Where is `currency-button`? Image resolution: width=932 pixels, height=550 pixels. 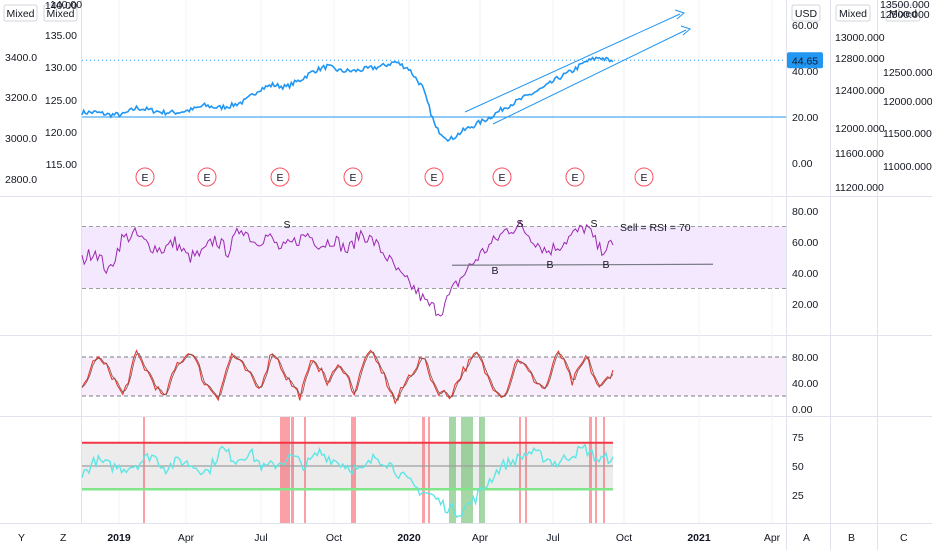
currency-button is located at coordinates (806, 13).